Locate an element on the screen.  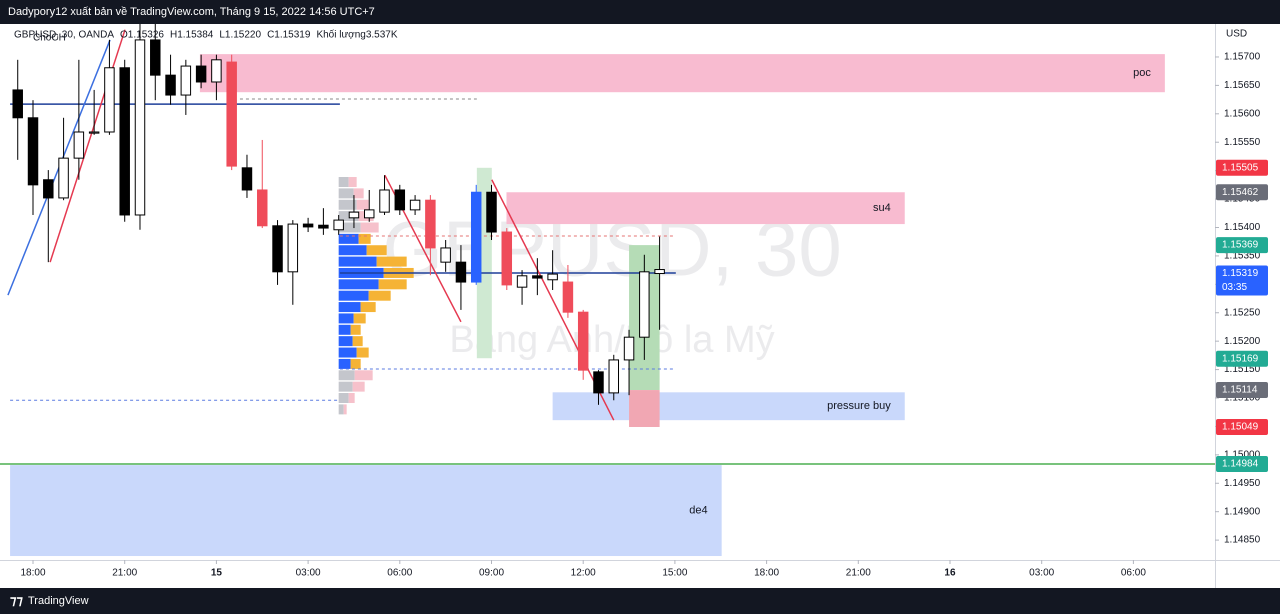
y-tick-label: 1.15700 is located at coordinates (1242, 57).